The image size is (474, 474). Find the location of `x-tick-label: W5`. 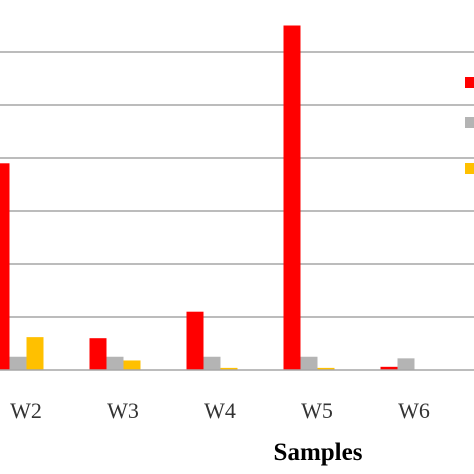

x-tick-label: W5 is located at coordinates (317, 410).